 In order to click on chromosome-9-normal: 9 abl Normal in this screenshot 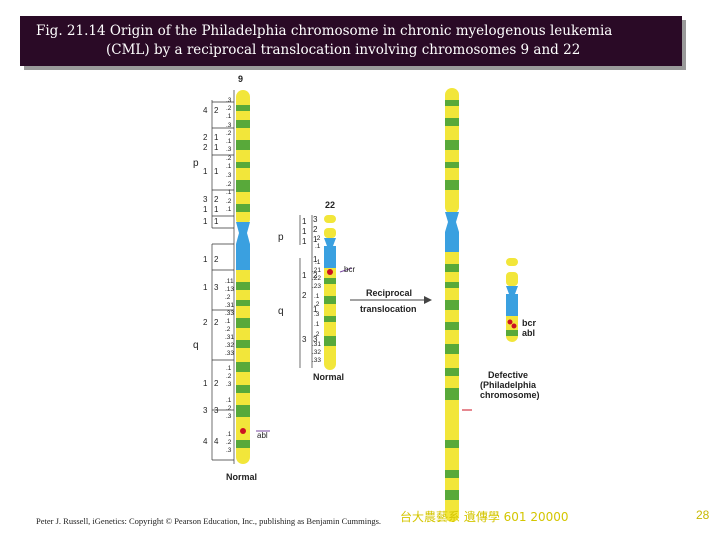, I will do `click(248, 278)`.